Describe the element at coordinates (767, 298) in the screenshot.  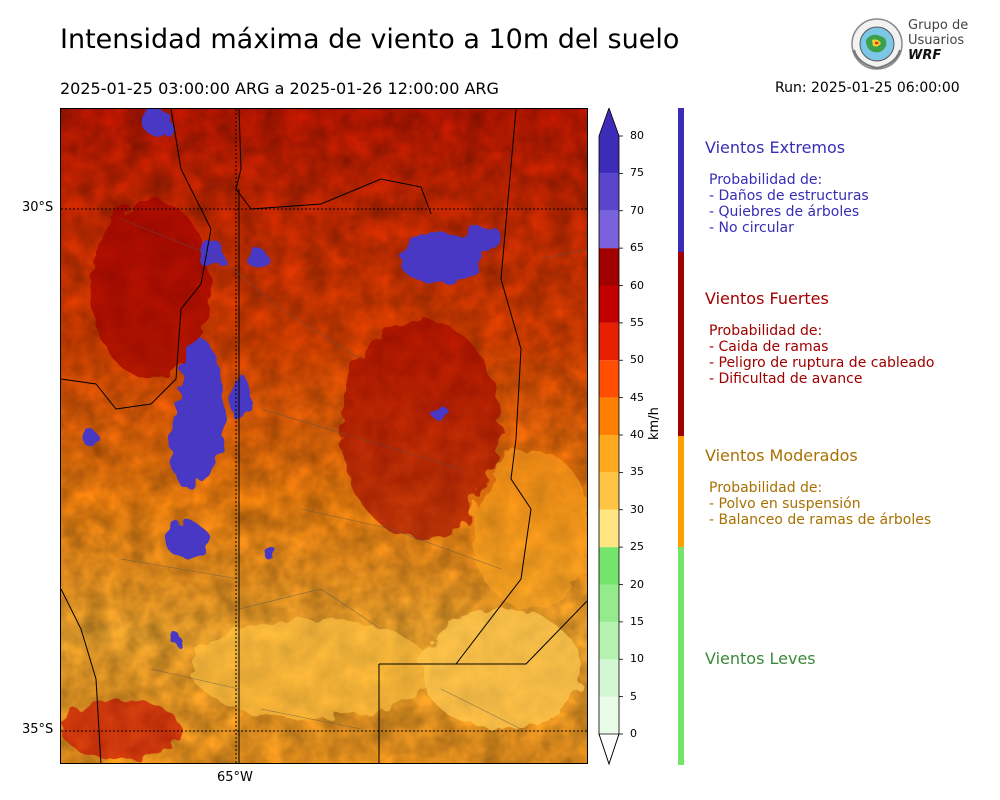
I see `category-title-fuertes: Vientos Fuertes` at that location.